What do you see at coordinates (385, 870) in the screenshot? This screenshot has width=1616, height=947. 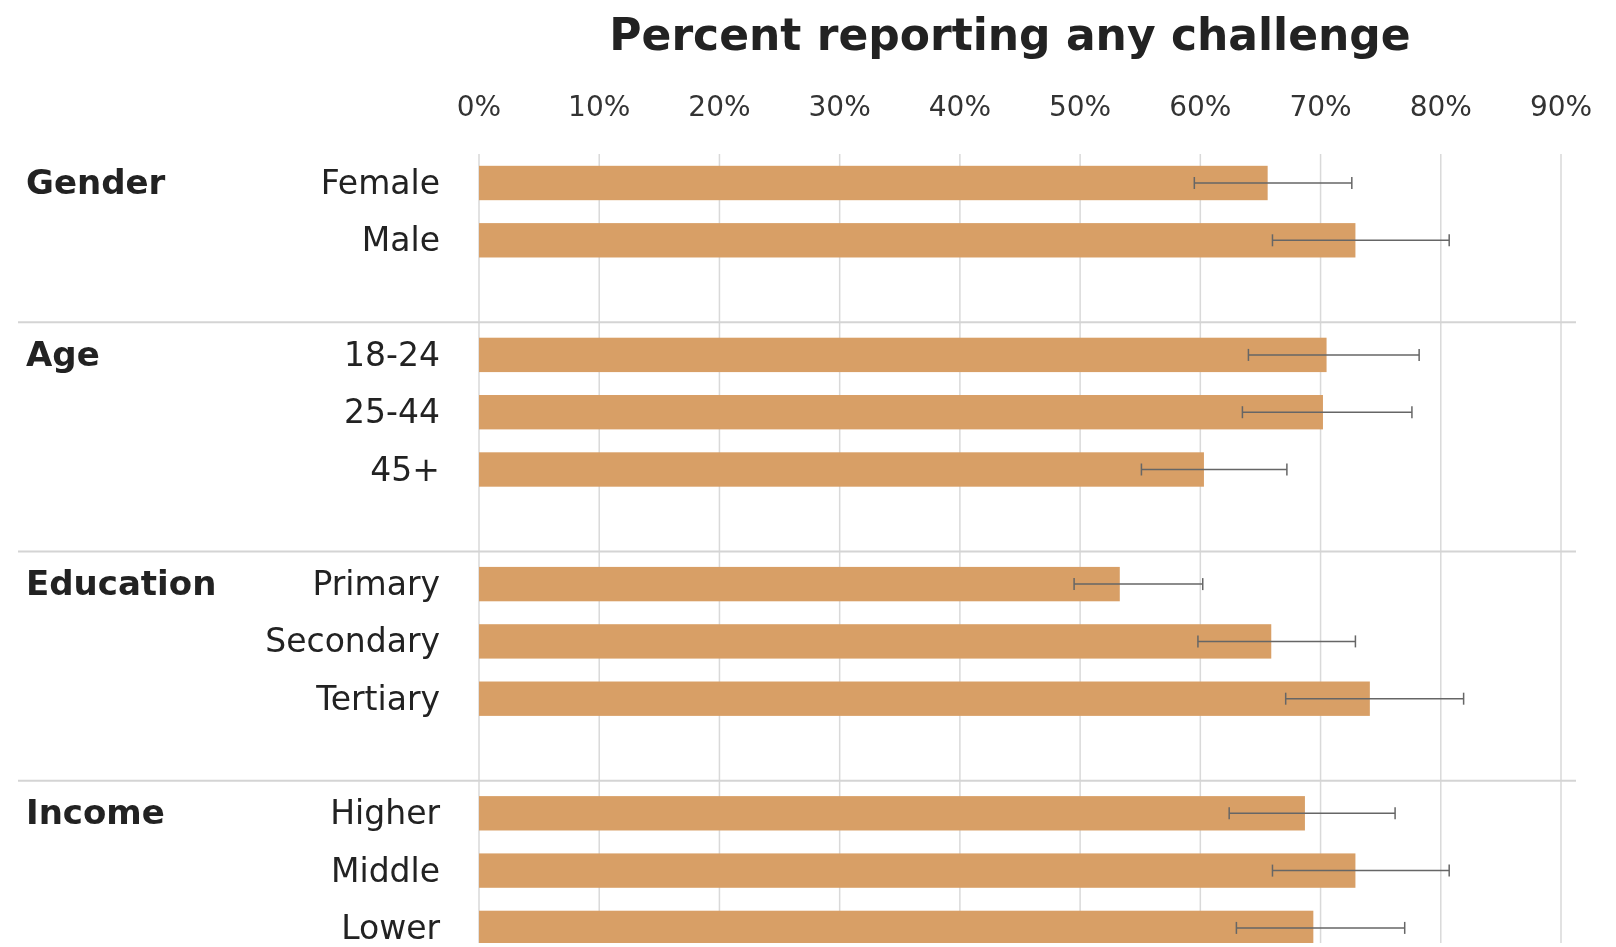 I see `y-tick-label: Middle` at bounding box center [385, 870].